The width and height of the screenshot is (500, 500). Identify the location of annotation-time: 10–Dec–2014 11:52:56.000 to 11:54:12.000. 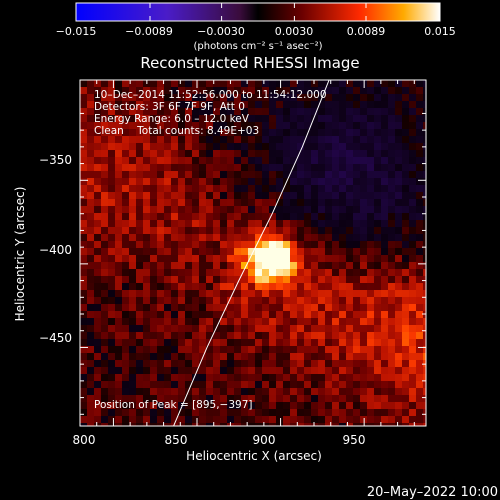
(210, 95).